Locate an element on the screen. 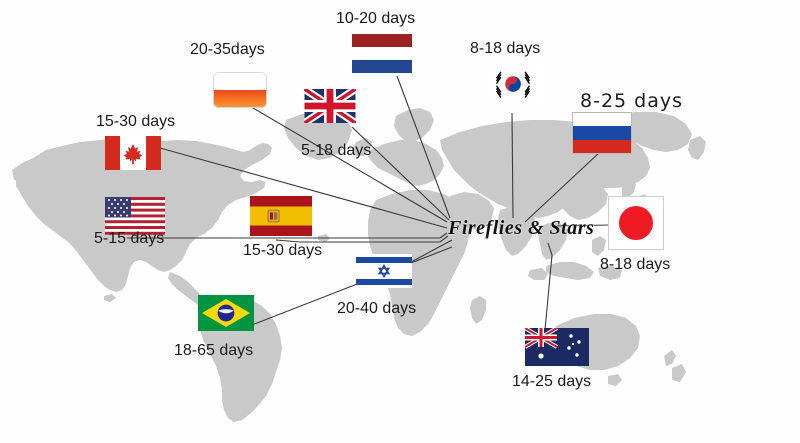  shipping-label-usa: 5-15 days is located at coordinates (129, 238).